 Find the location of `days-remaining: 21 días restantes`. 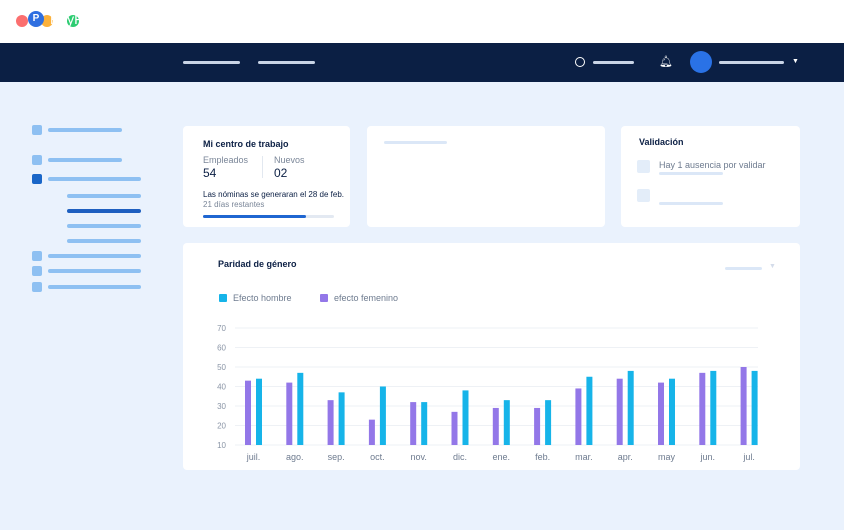

days-remaining: 21 días restantes is located at coordinates (234, 204).